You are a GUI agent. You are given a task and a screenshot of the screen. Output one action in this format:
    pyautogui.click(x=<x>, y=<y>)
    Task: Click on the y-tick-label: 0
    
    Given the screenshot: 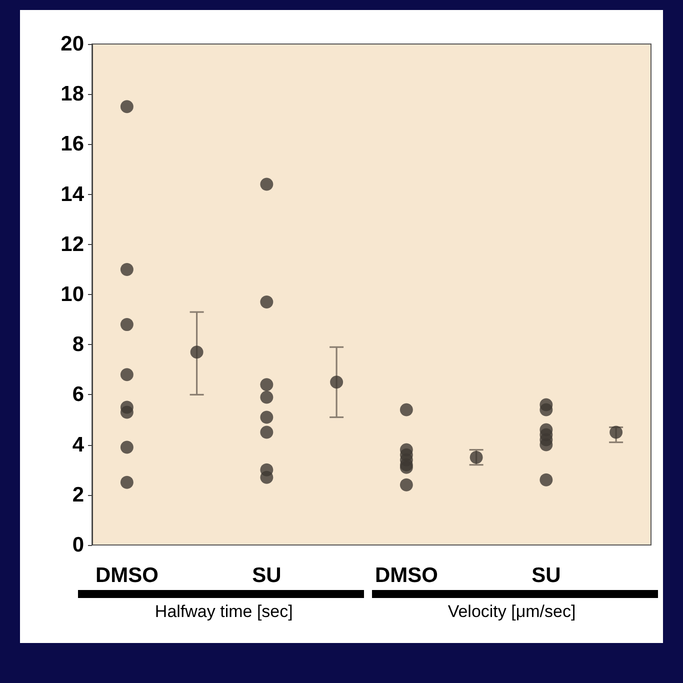 What is the action you would take?
    pyautogui.click(x=78, y=545)
    